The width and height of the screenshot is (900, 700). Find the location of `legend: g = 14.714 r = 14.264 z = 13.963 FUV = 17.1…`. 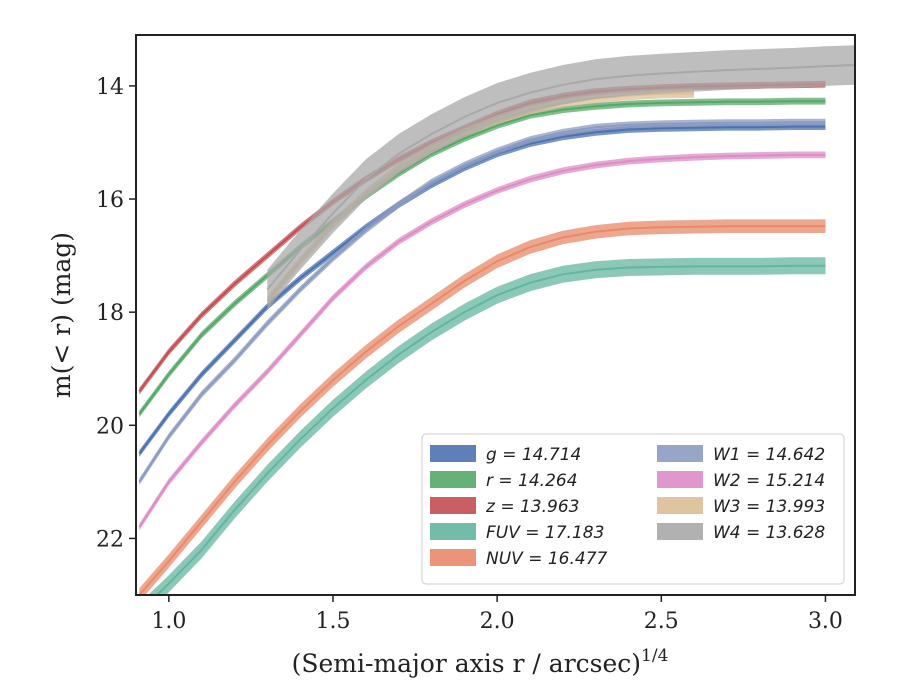

legend: g = 14.714 r = 14.264 z = 13.963 FUV = 17.1… is located at coordinates (633, 509).